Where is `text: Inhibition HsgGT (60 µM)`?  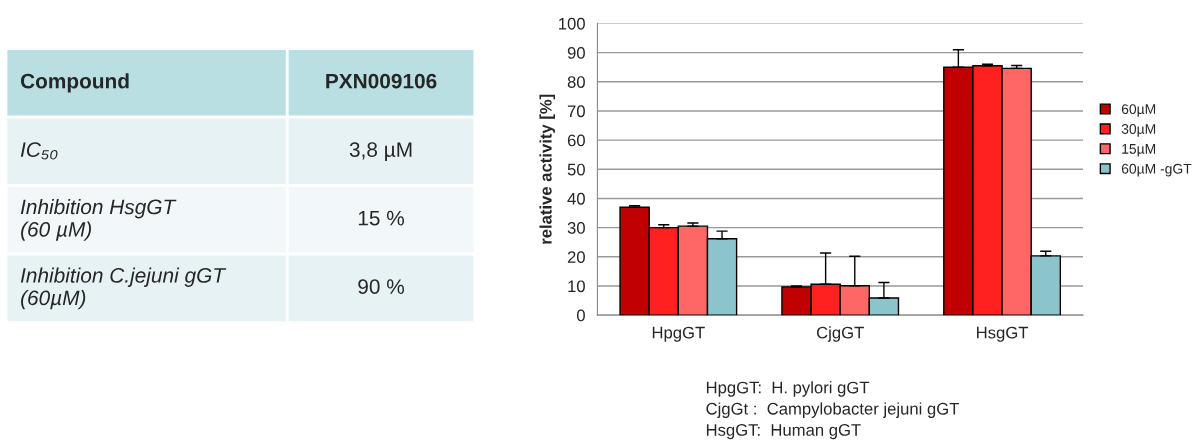 text: Inhibition HsgGT (60 µM) is located at coordinates (98, 219).